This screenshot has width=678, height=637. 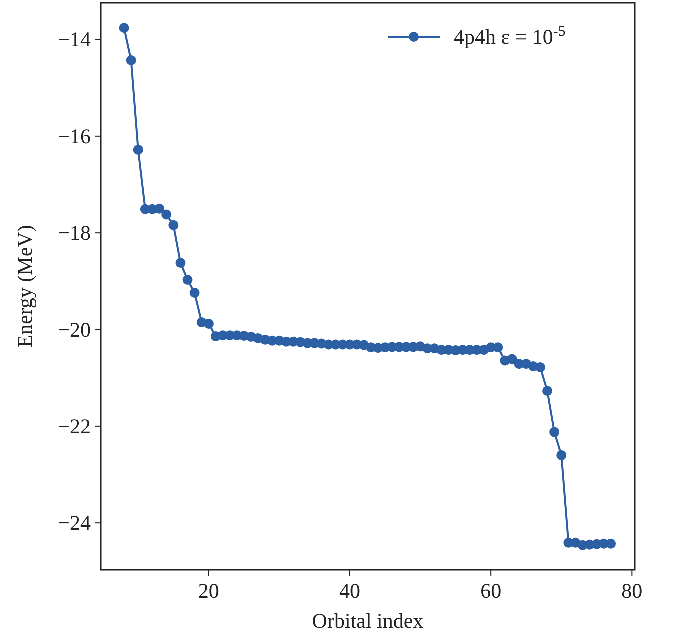 I want to click on x-axis-title: Orbital index, so click(x=368, y=621).